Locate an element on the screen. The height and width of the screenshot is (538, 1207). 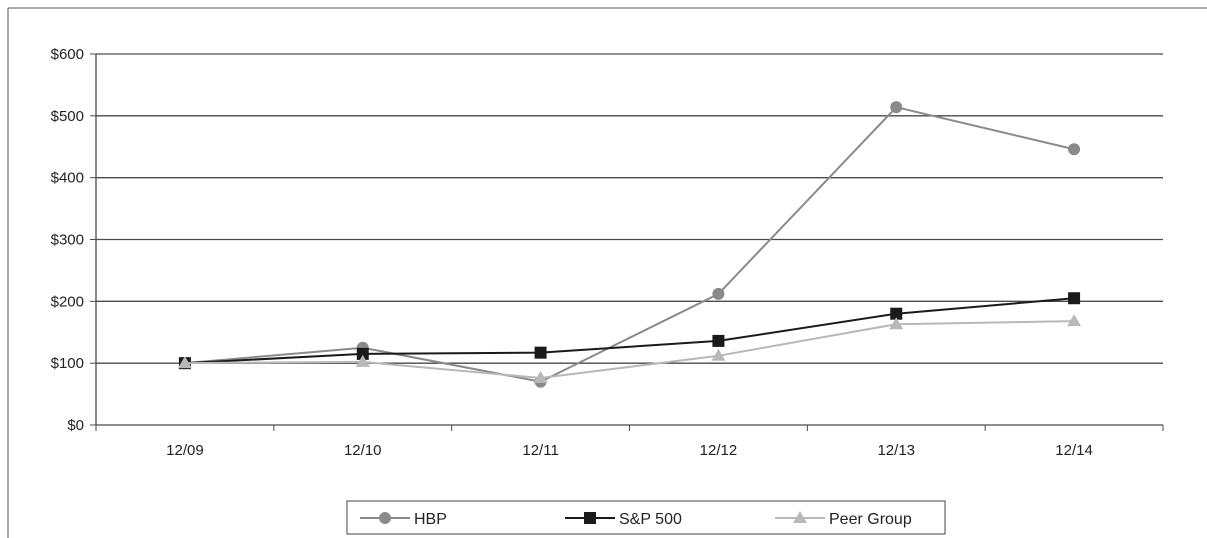
y-tick-label: $0 is located at coordinates (75, 425).